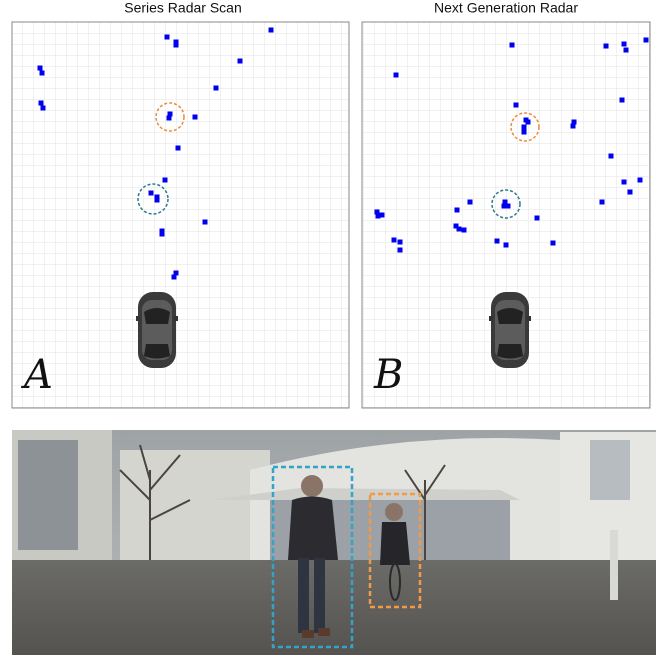 This screenshot has width=662, height=664. Describe the element at coordinates (36, 375) in the screenshot. I see `panel-label: A` at that location.